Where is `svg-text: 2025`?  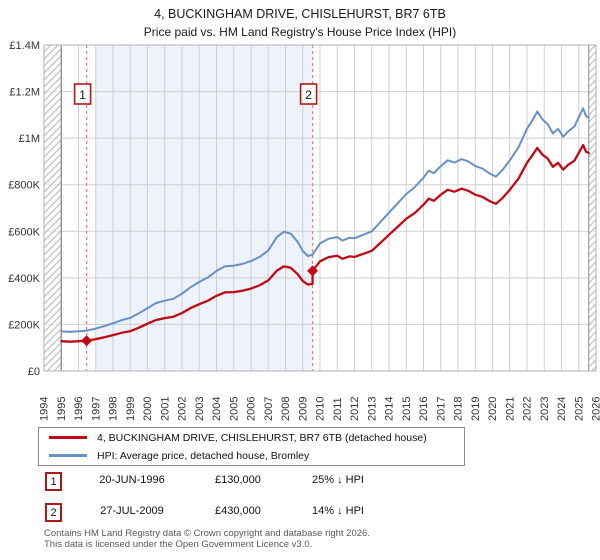 svg-text: 2025 is located at coordinates (579, 409).